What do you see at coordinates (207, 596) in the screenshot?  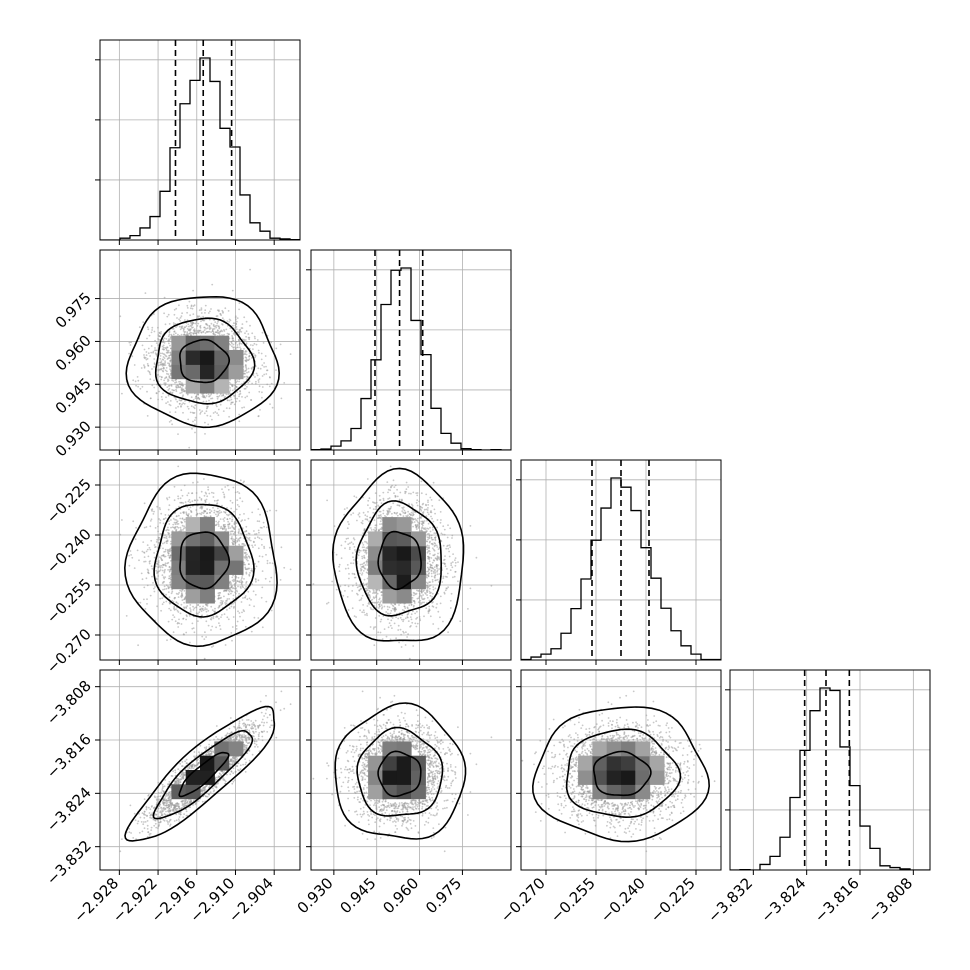 I see `density-cell` at bounding box center [207, 596].